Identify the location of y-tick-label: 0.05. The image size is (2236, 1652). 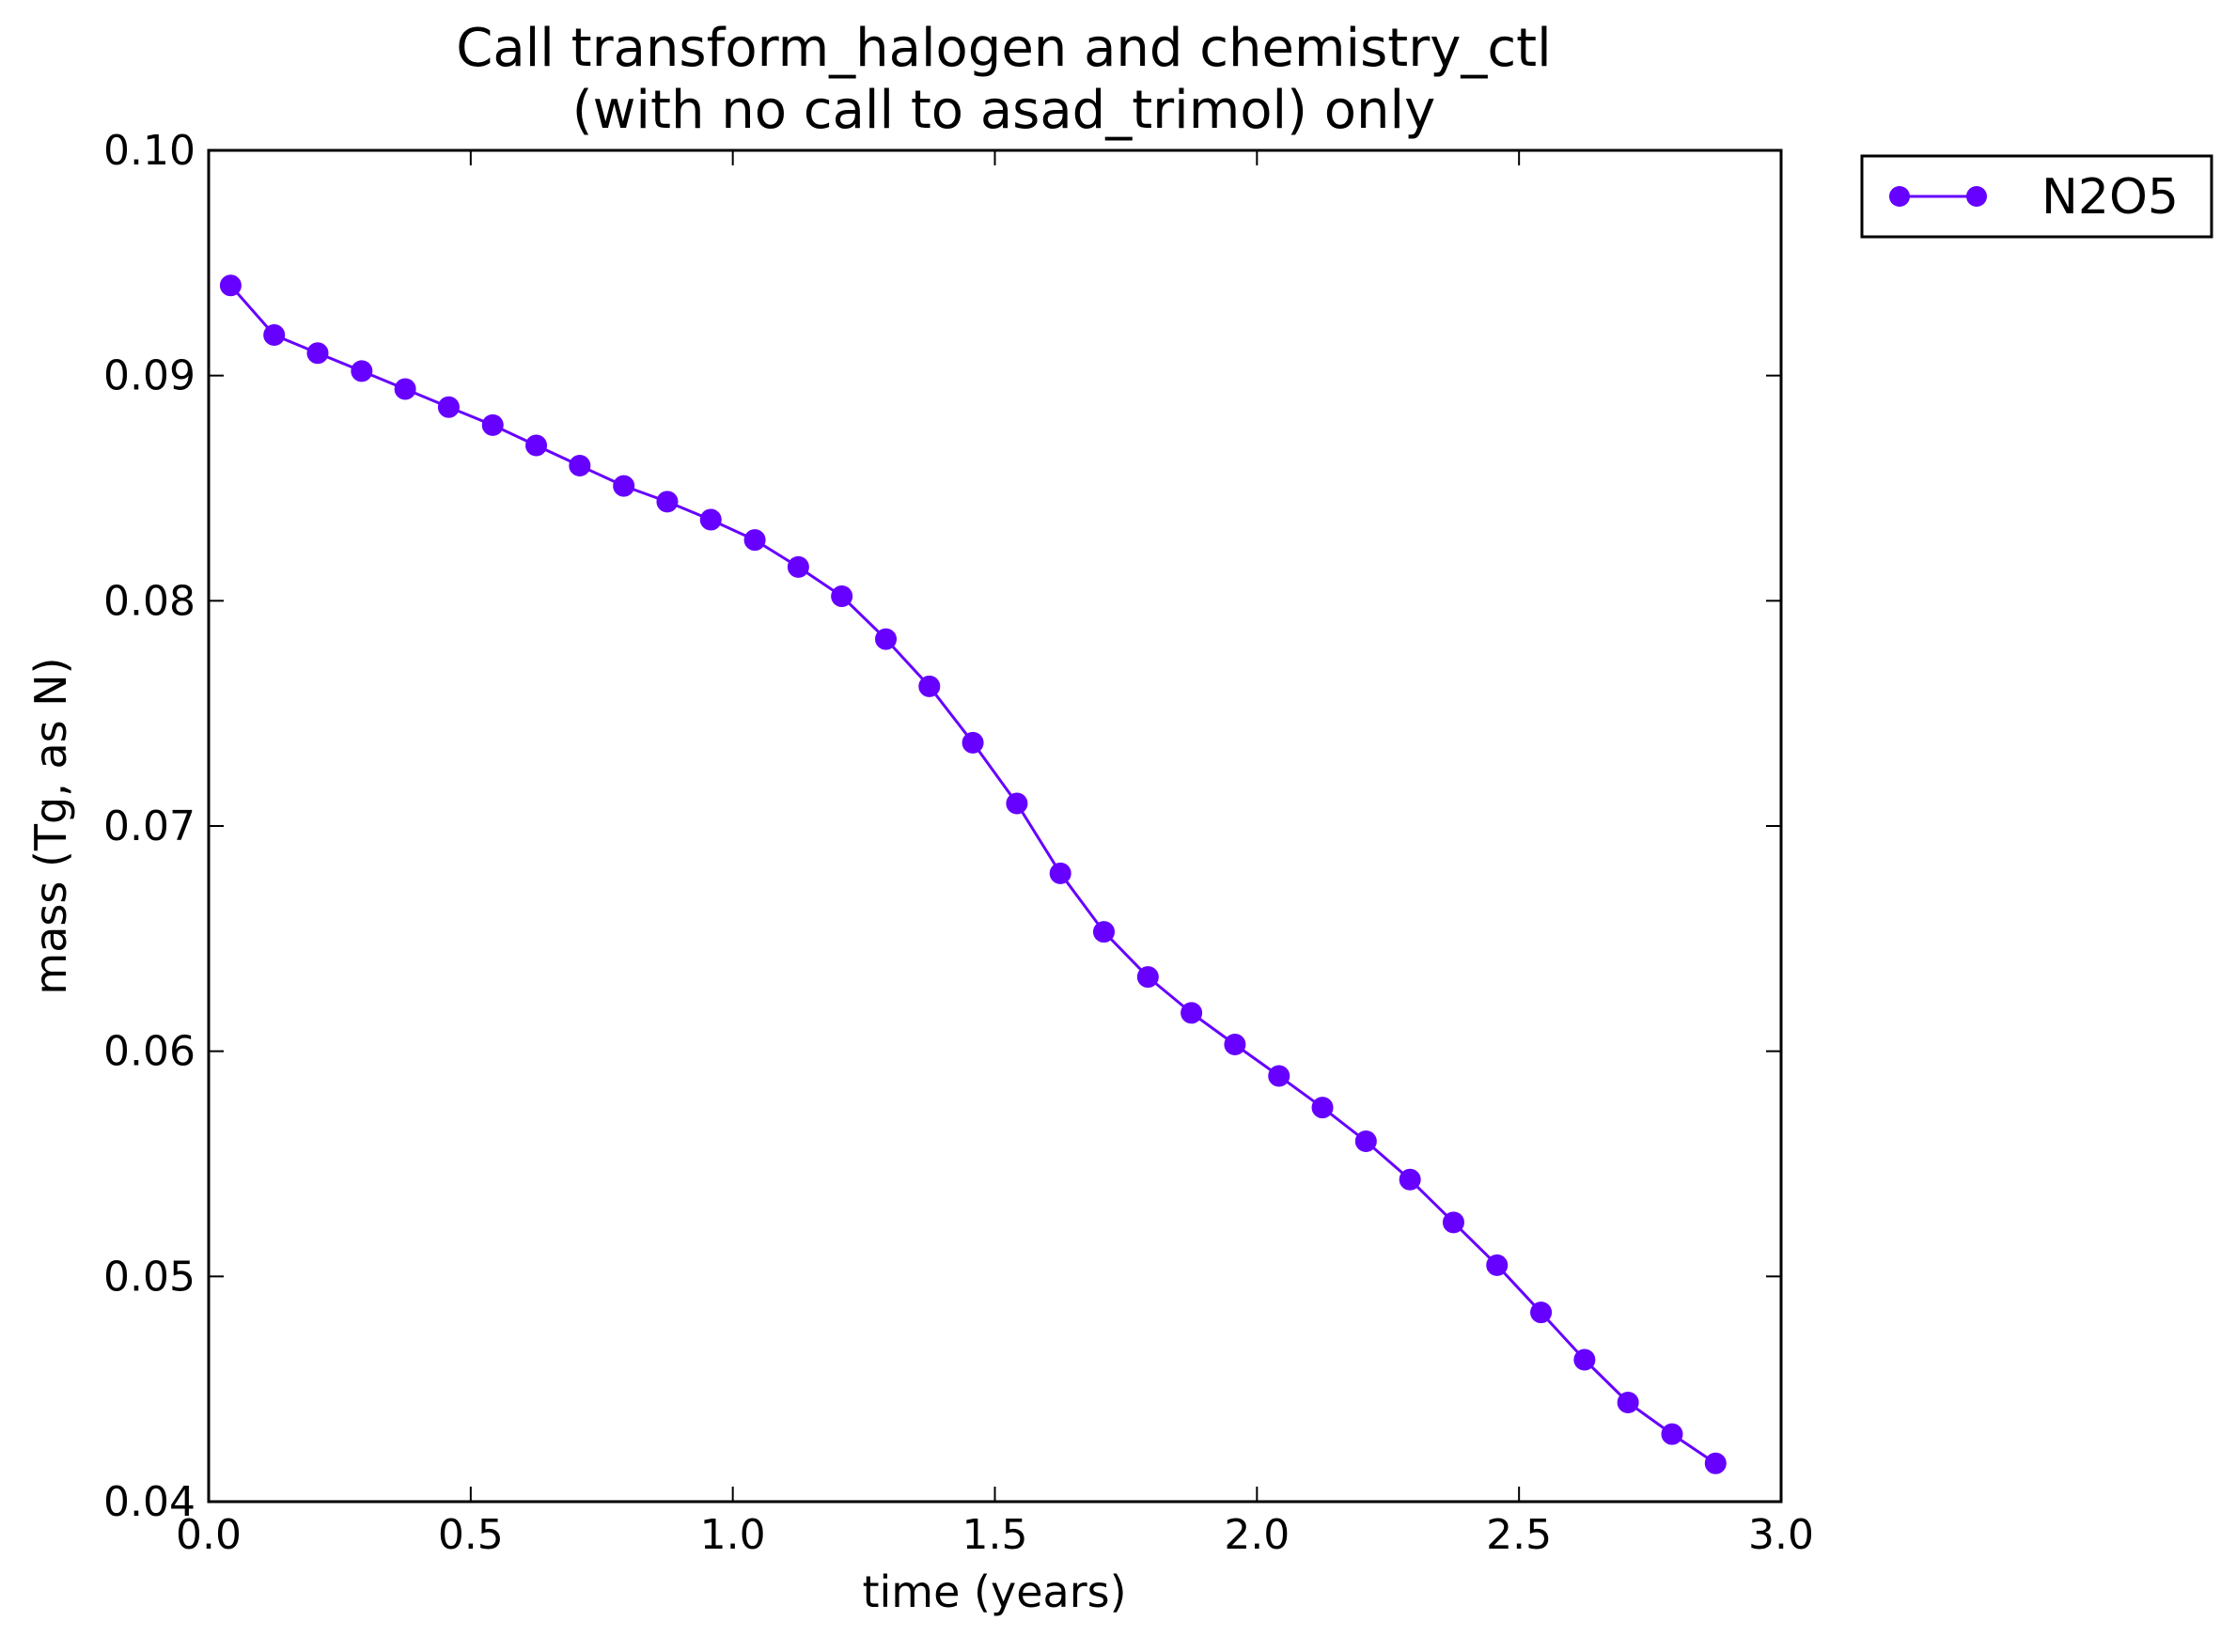
(149, 1277).